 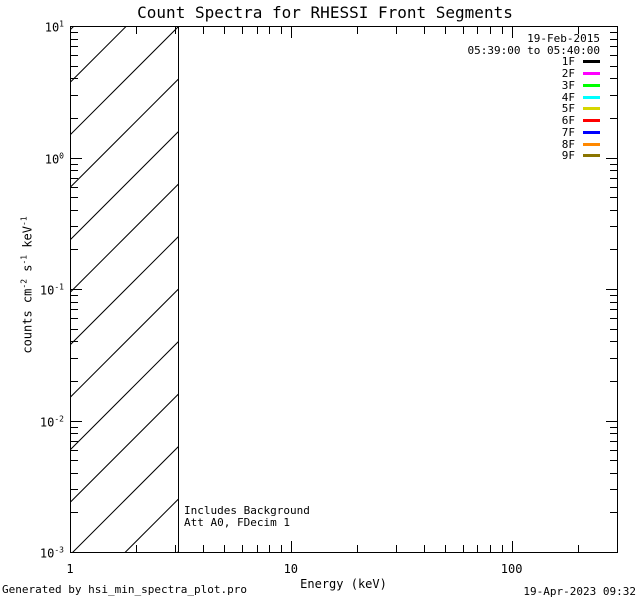 What do you see at coordinates (568, 62) in the screenshot?
I see `legend-entry-label: 1F` at bounding box center [568, 62].